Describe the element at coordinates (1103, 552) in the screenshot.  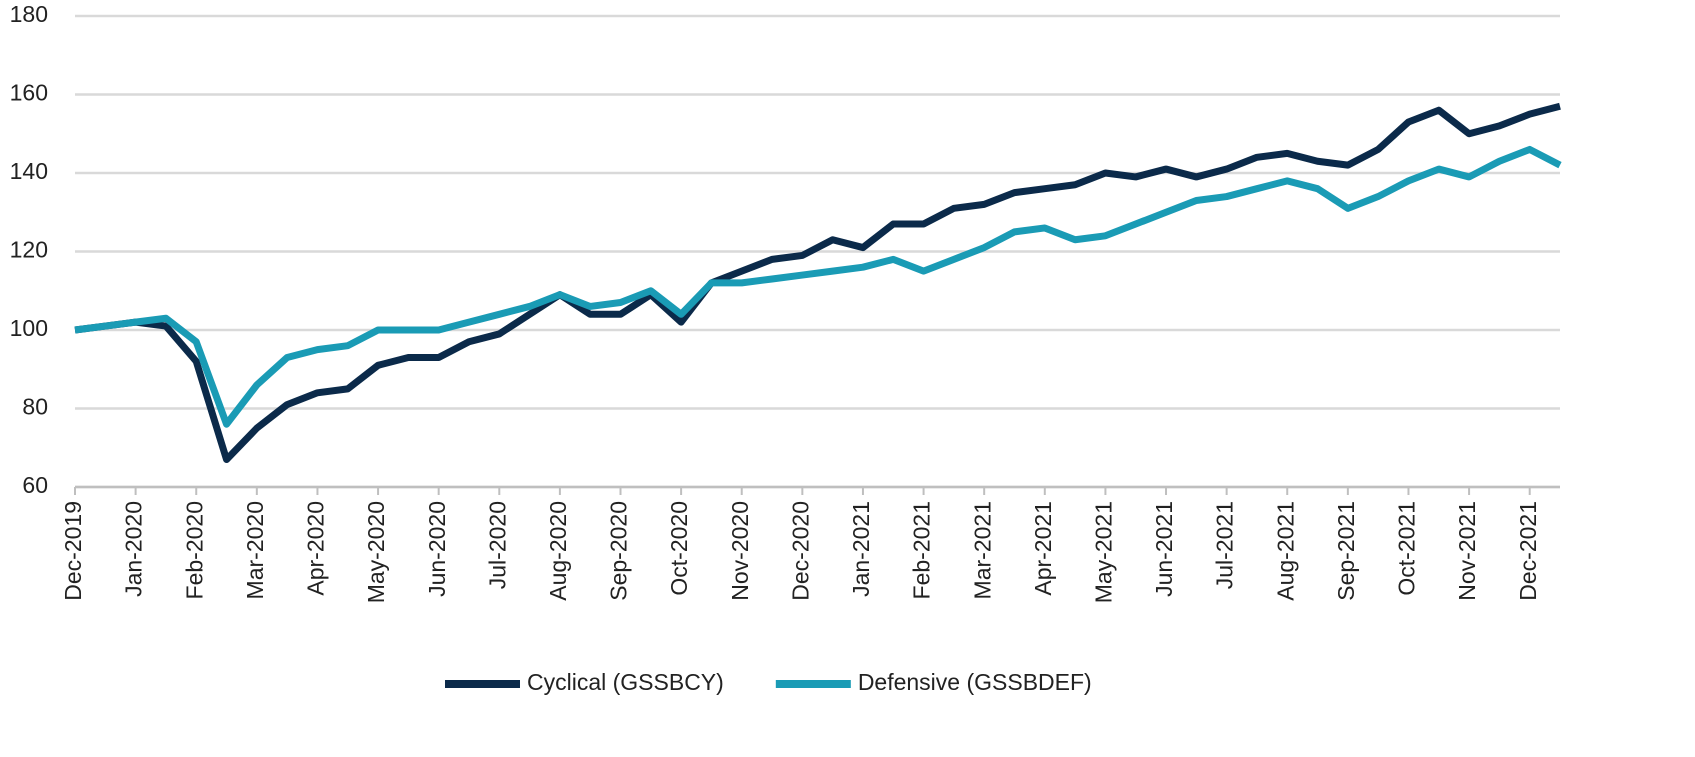
I see `x-tick-label: May-2021` at that location.